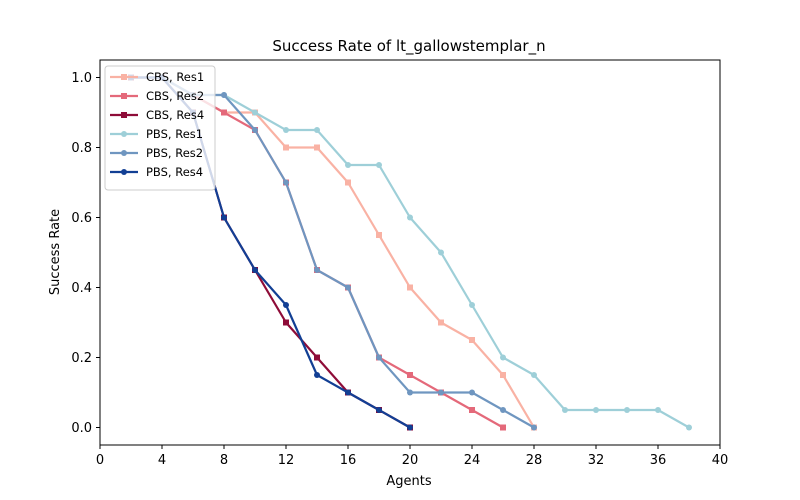 This screenshot has width=800, height=500. I want to click on legend-label: PBS, Res4, so click(174, 172).